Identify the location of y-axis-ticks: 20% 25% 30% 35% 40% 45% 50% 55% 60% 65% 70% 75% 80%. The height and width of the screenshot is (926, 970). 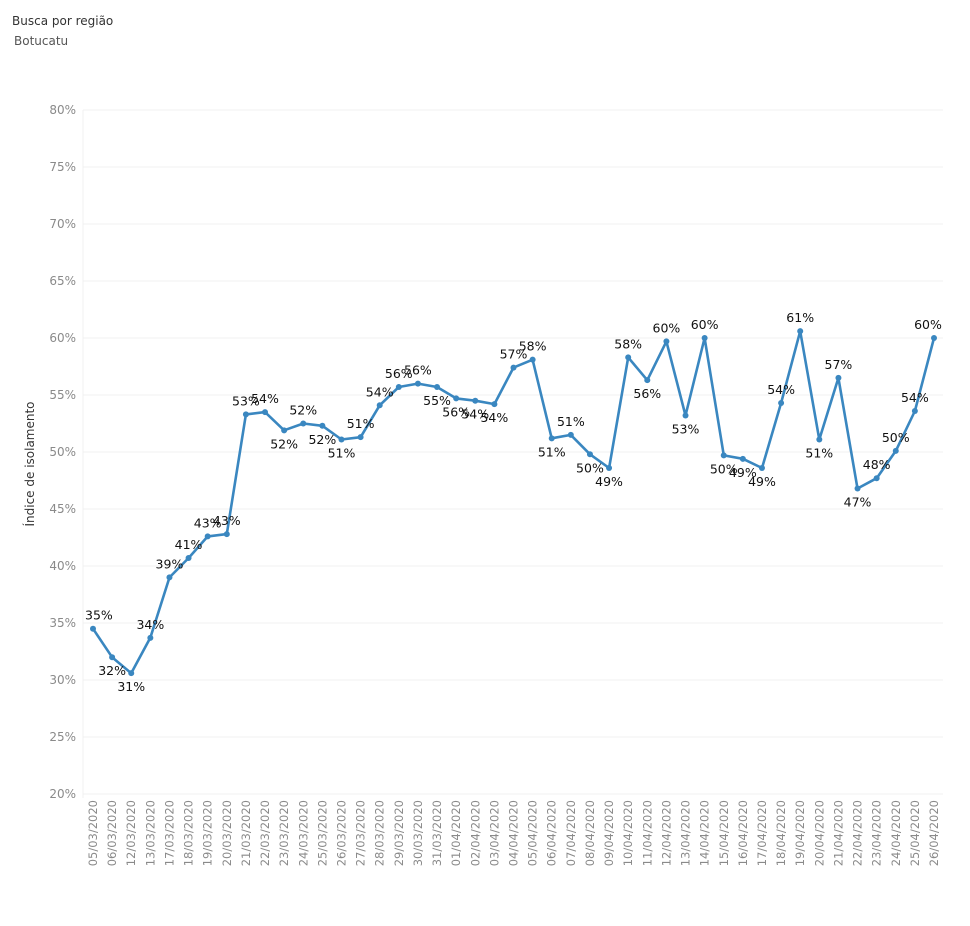
(62, 452).